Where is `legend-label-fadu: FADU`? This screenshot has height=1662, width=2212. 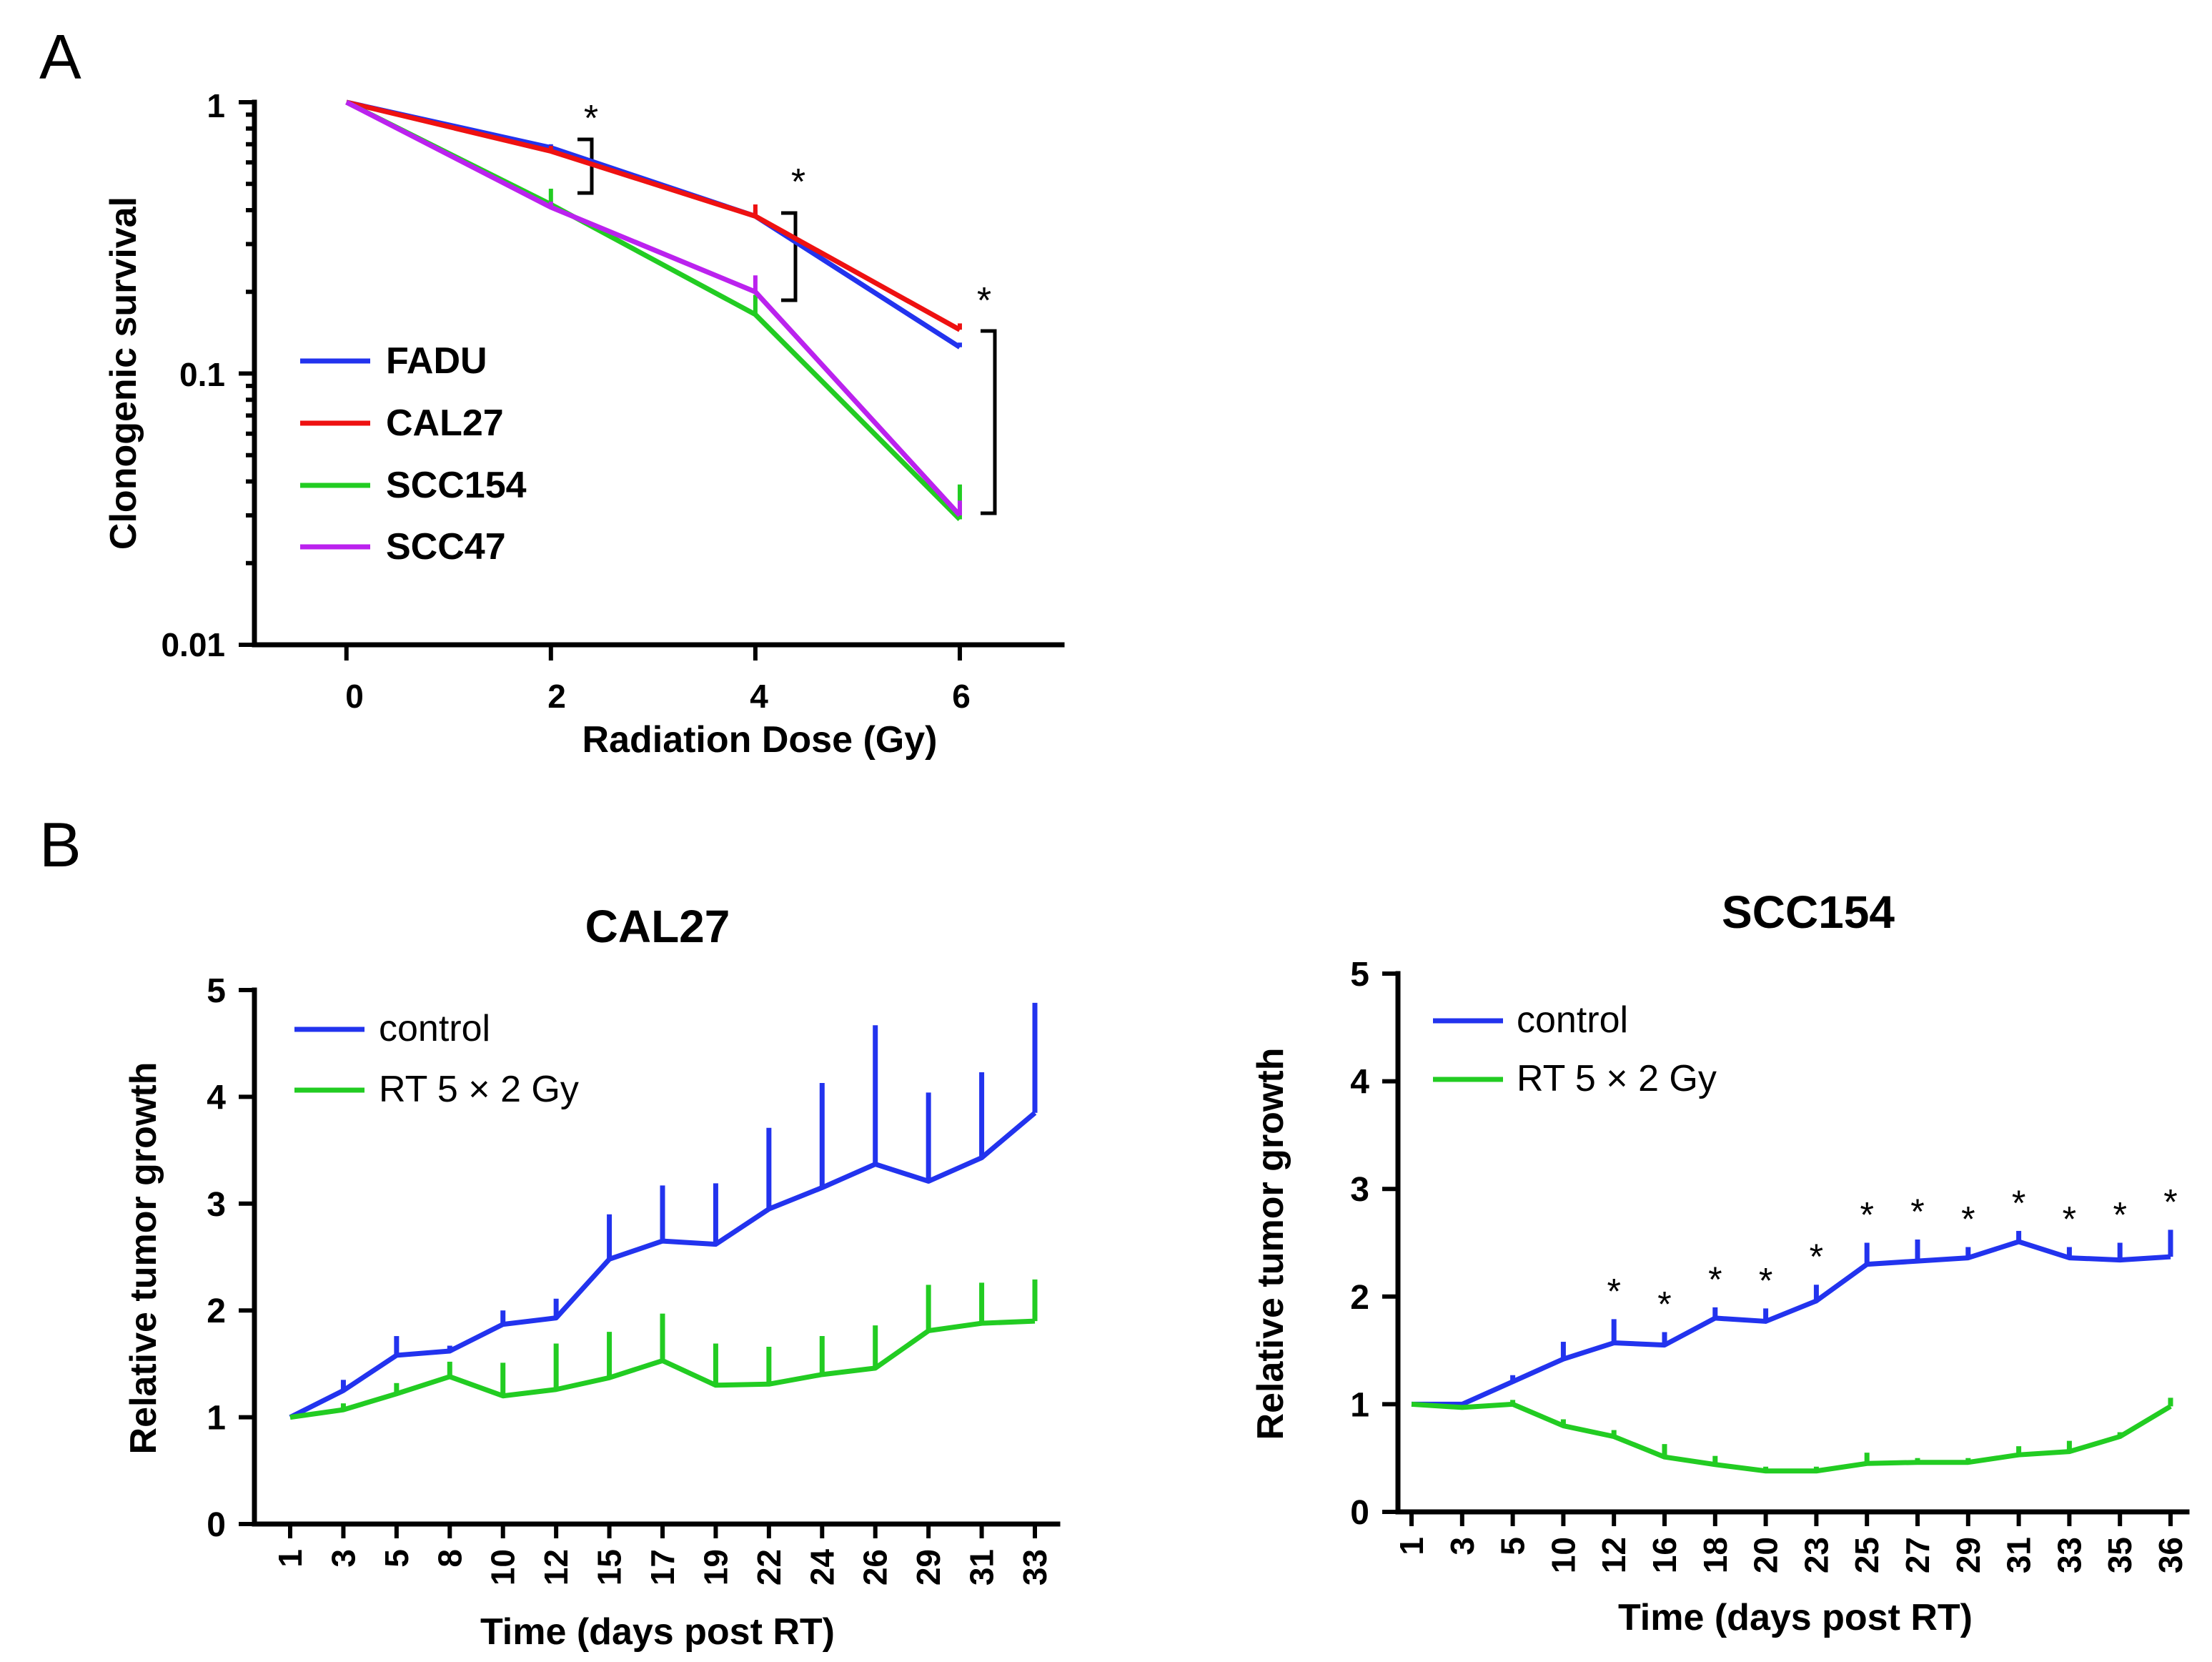 legend-label-fadu: FADU is located at coordinates (436, 361).